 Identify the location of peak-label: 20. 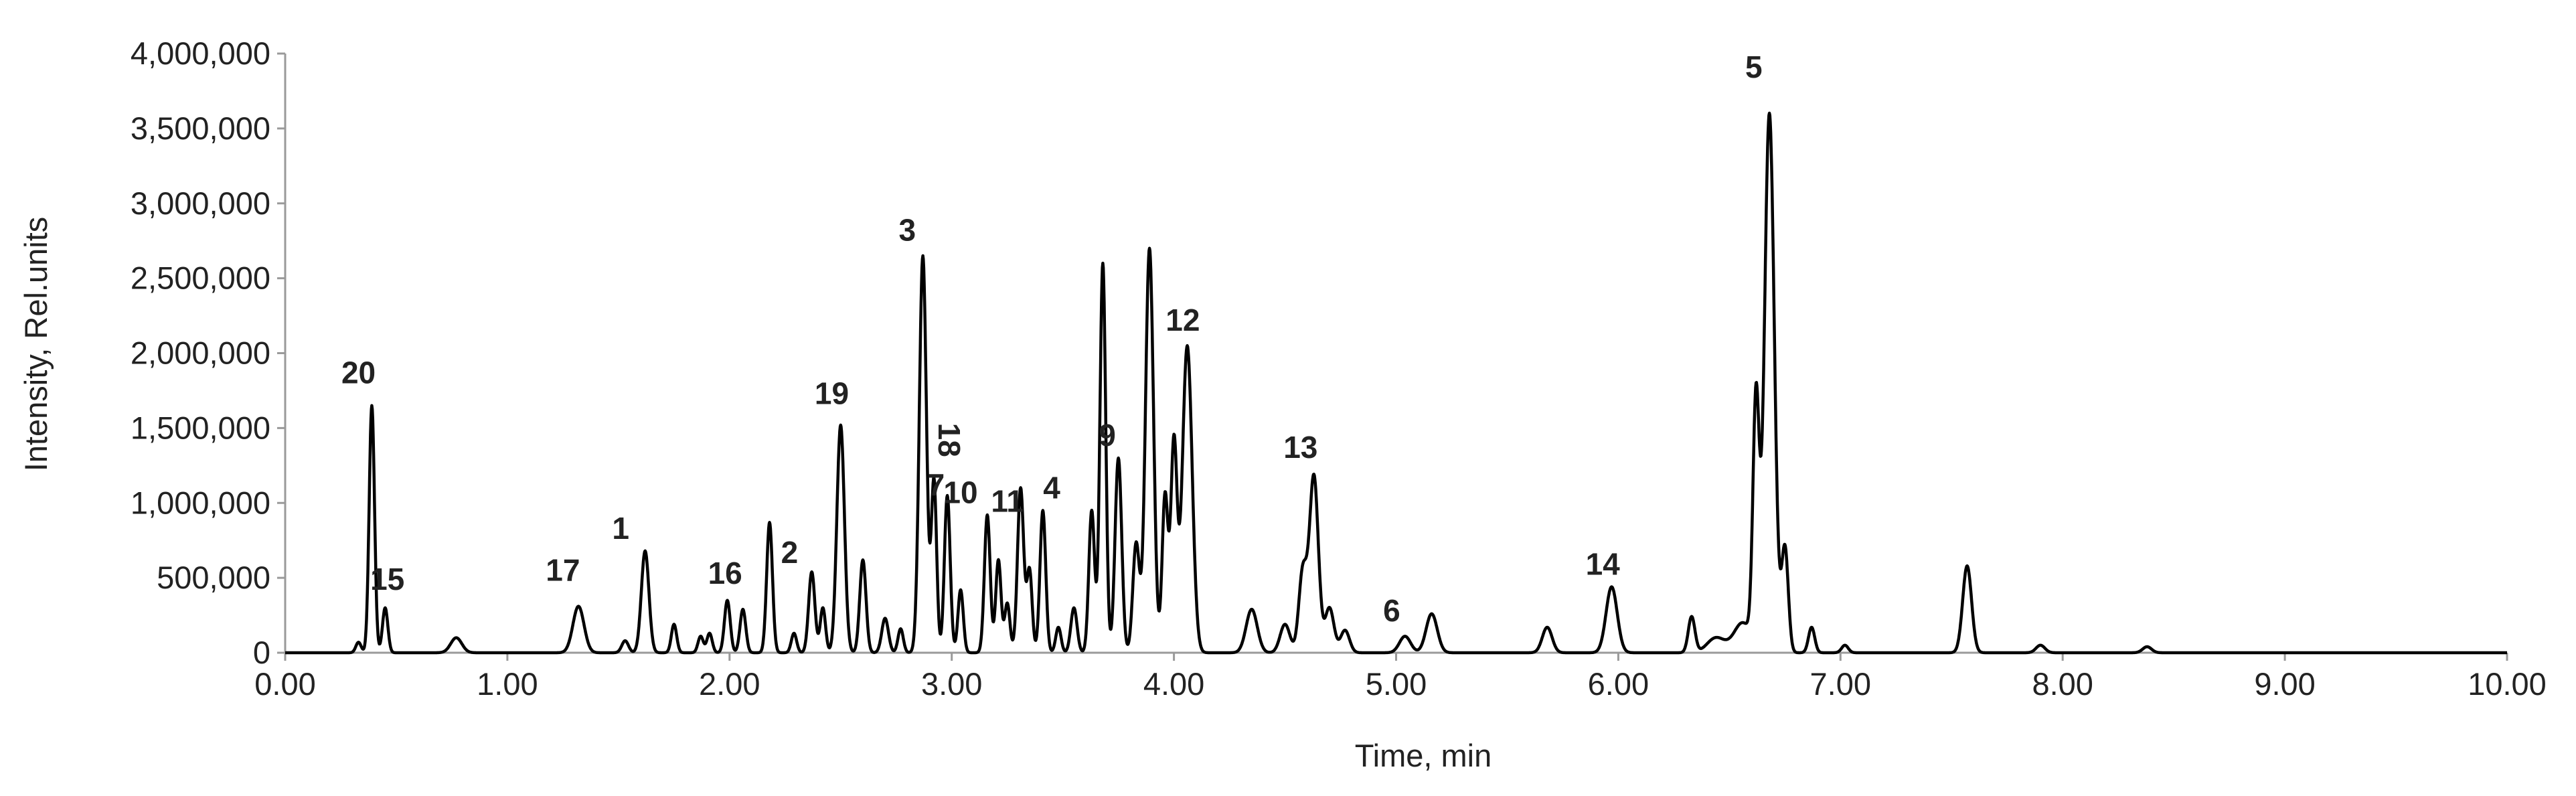
(359, 372).